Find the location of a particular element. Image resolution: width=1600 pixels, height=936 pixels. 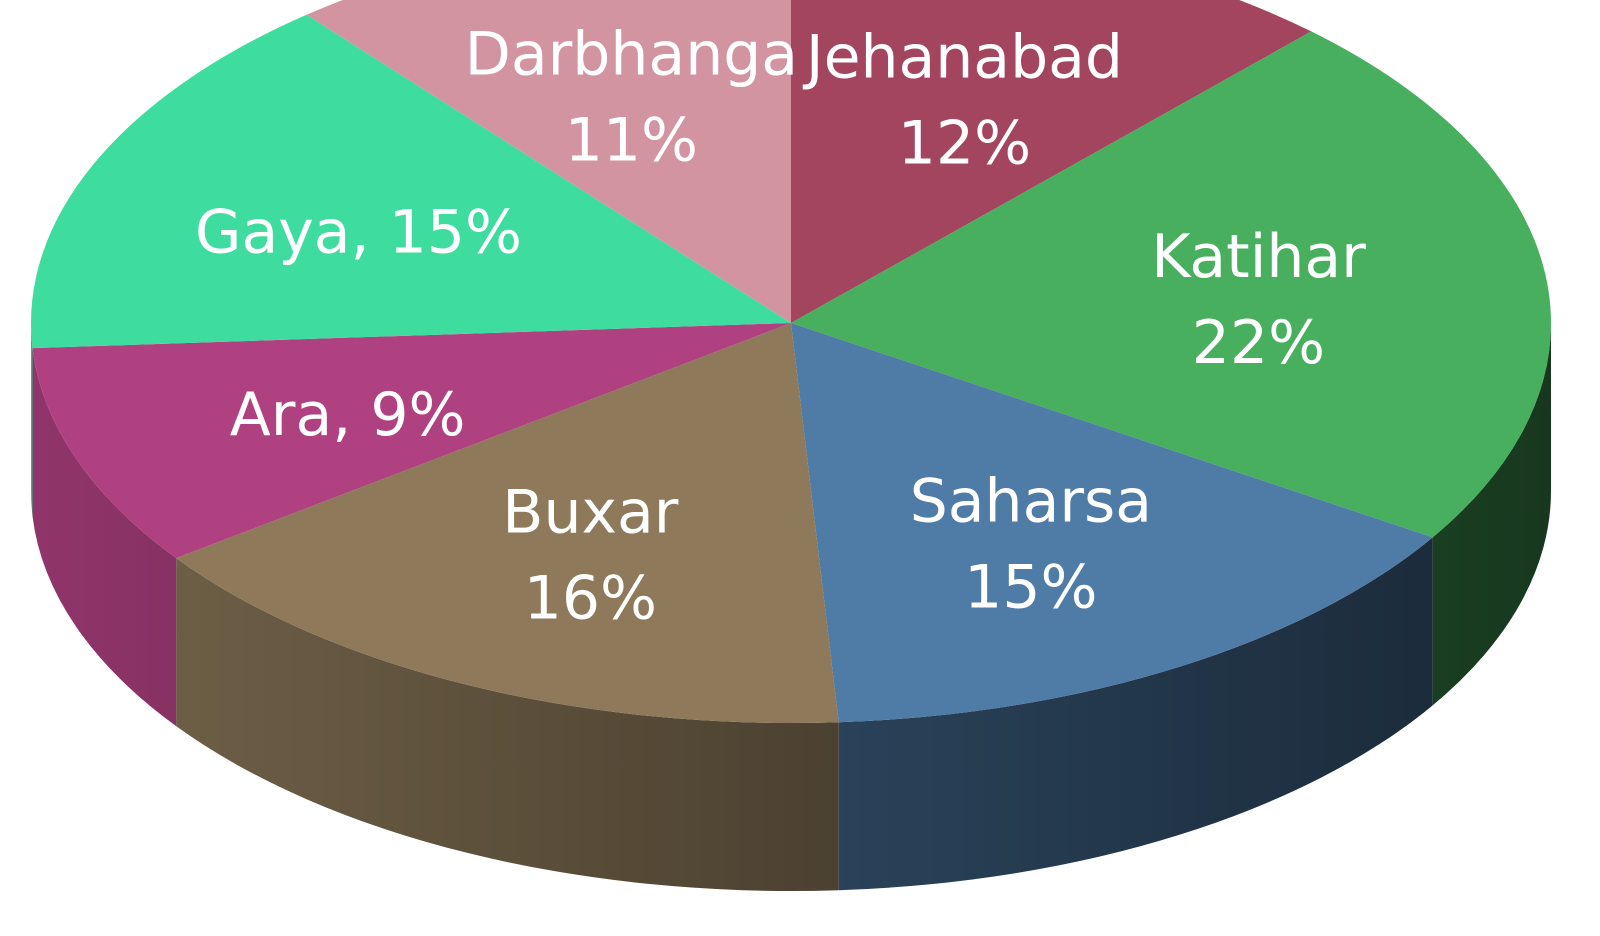

slice-label-line-value: 15% is located at coordinates (1030, 587).